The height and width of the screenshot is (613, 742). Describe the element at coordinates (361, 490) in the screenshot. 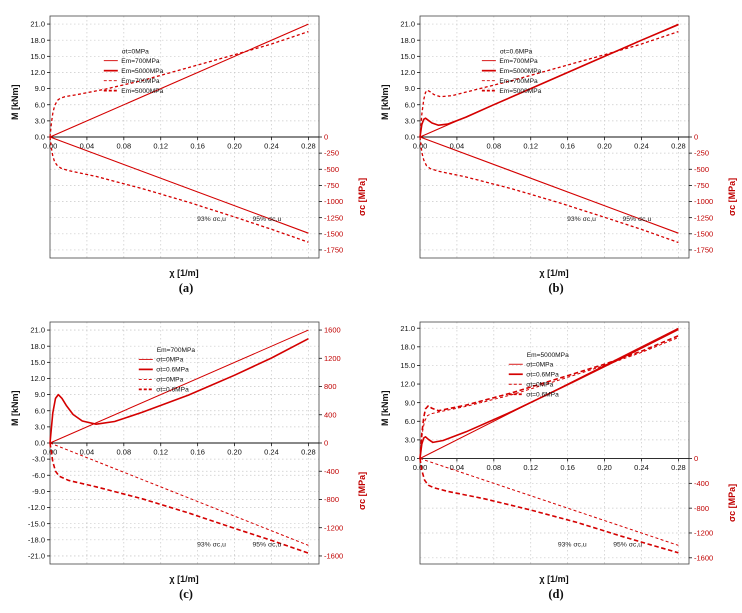

I see `right-axis-title-c: σc [MPa]` at that location.